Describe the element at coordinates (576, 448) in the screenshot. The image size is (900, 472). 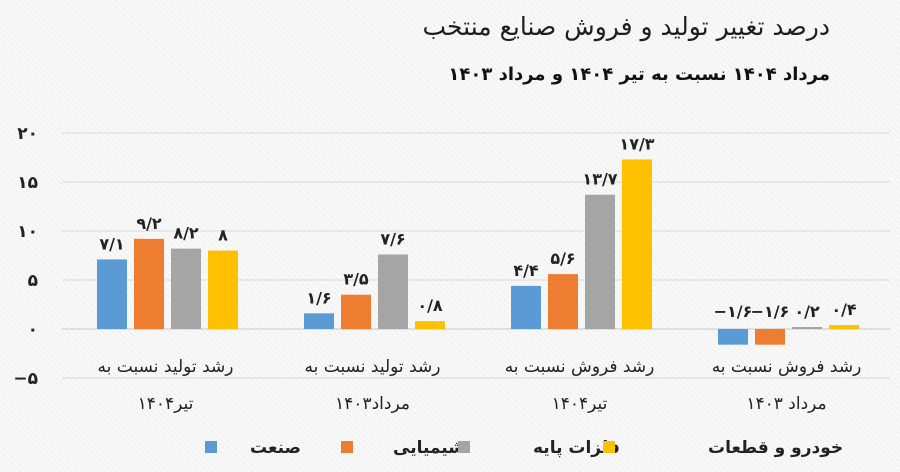
I see `legend-label: فلزات پایه` at that location.